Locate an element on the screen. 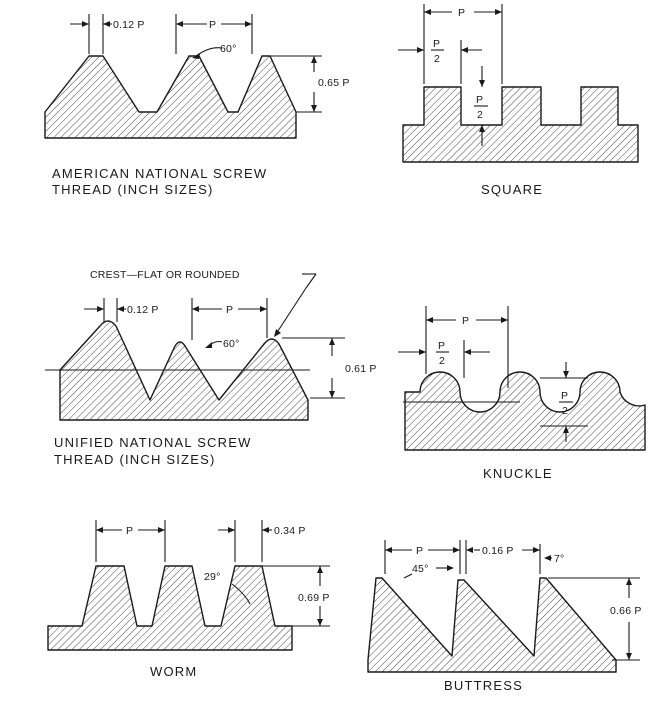  knuckle-half-den: 2 is located at coordinates (442, 361).